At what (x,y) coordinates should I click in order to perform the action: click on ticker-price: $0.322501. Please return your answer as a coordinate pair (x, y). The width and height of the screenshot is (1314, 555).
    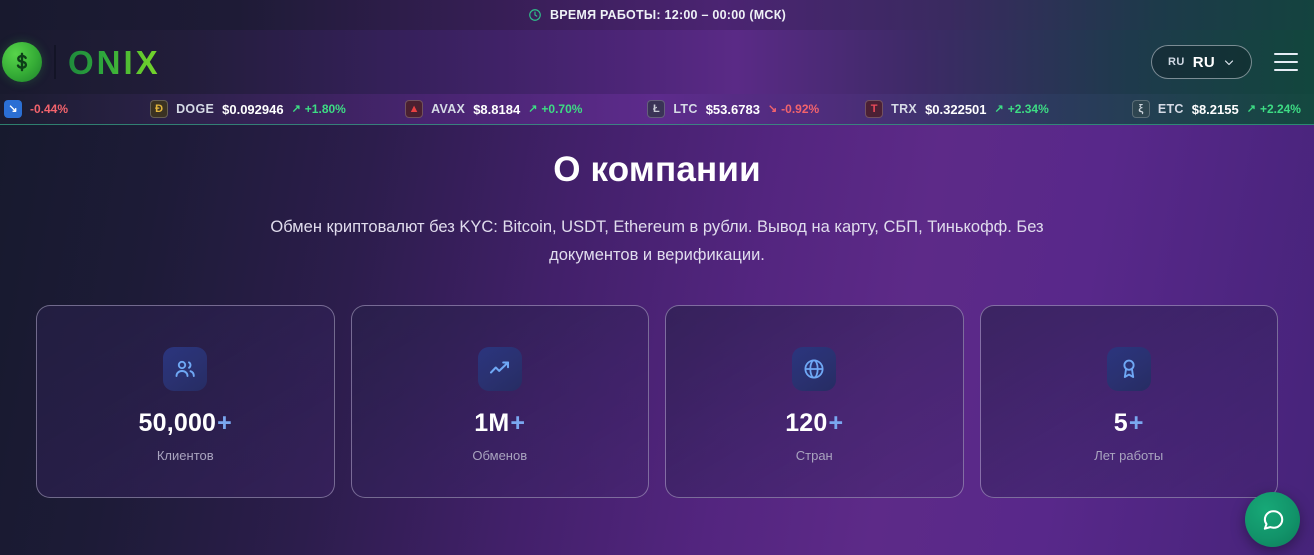
    Looking at the image, I should click on (956, 109).